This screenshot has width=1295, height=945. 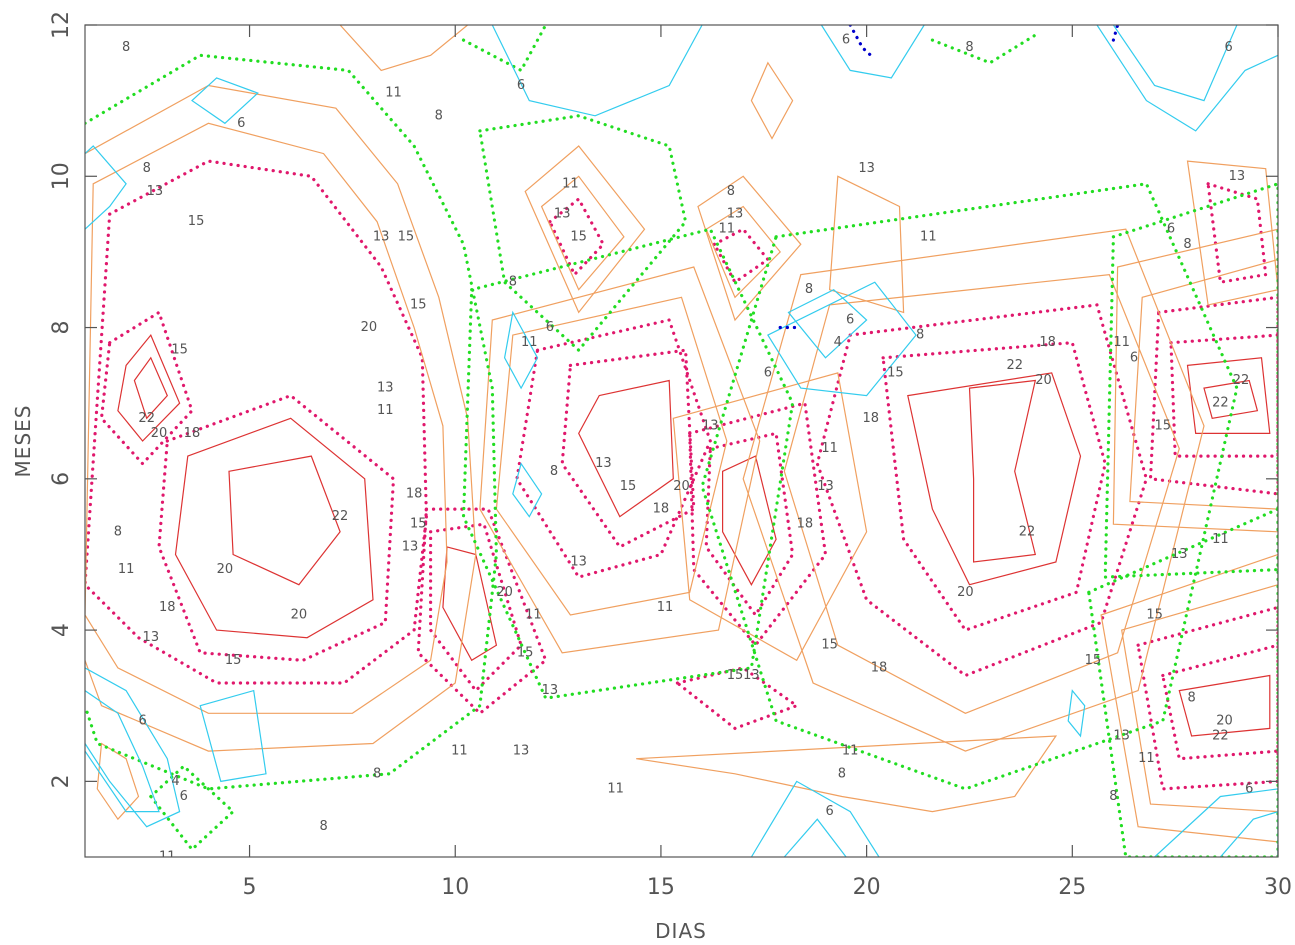 What do you see at coordinates (455, 887) in the screenshot?
I see `x-tick-label: 10` at bounding box center [455, 887].